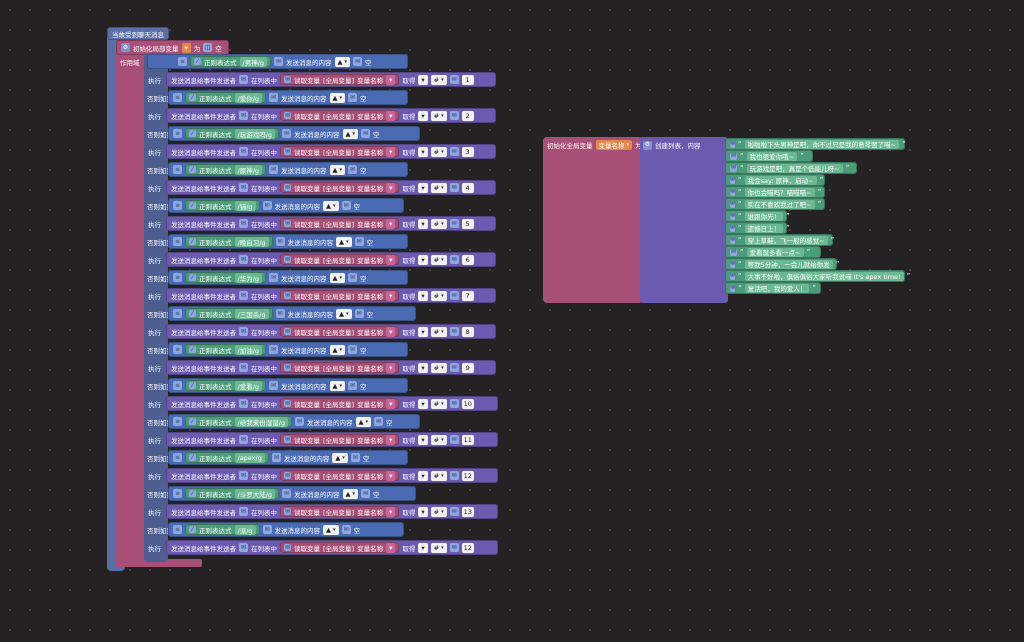 The height and width of the screenshot is (642, 1024). What do you see at coordinates (226, 169) in the screenshot?
I see `regex-block: ⁄ 正则表达式 /原神/g` at bounding box center [226, 169].